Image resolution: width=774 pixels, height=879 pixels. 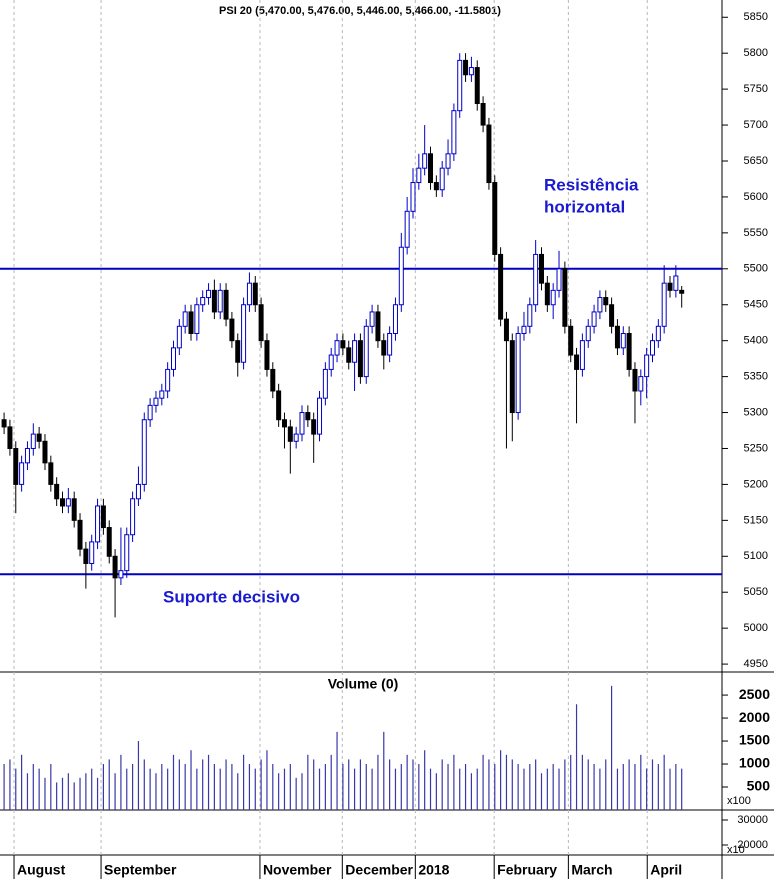 I want to click on y-tick-label: 5000, so click(x=756, y=628).